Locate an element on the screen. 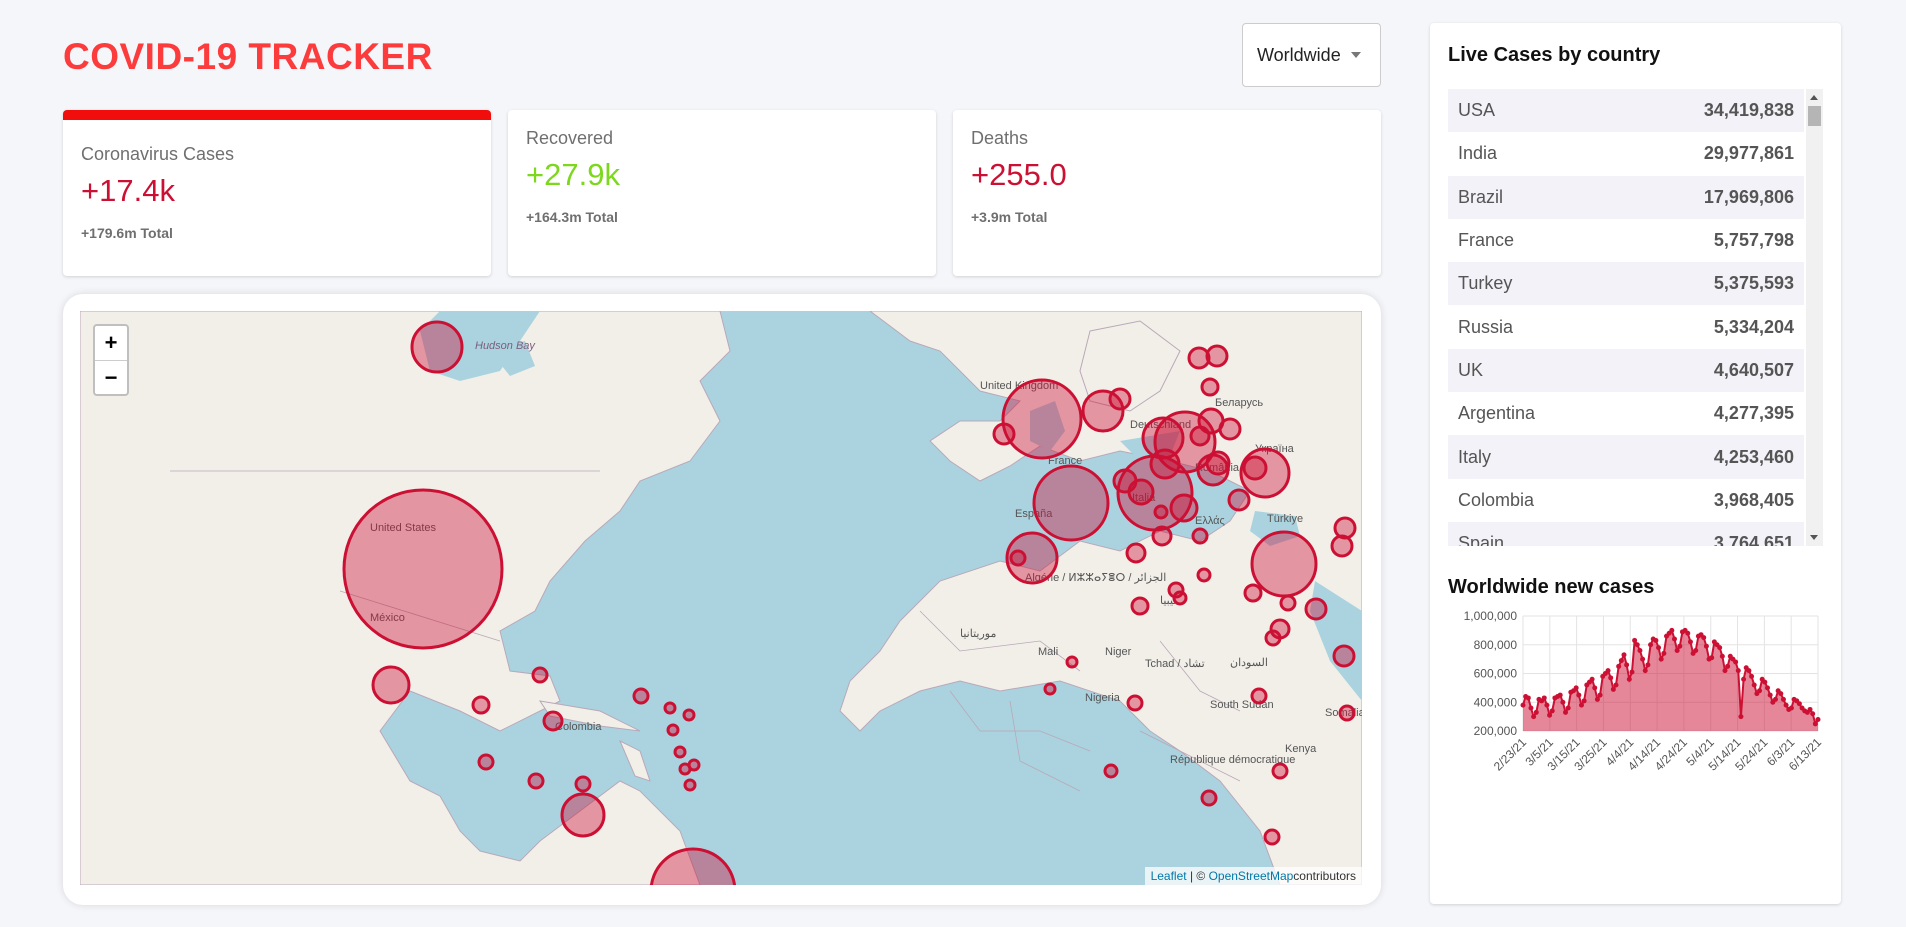 The width and height of the screenshot is (1906, 927). country-name: France is located at coordinates (1486, 240).